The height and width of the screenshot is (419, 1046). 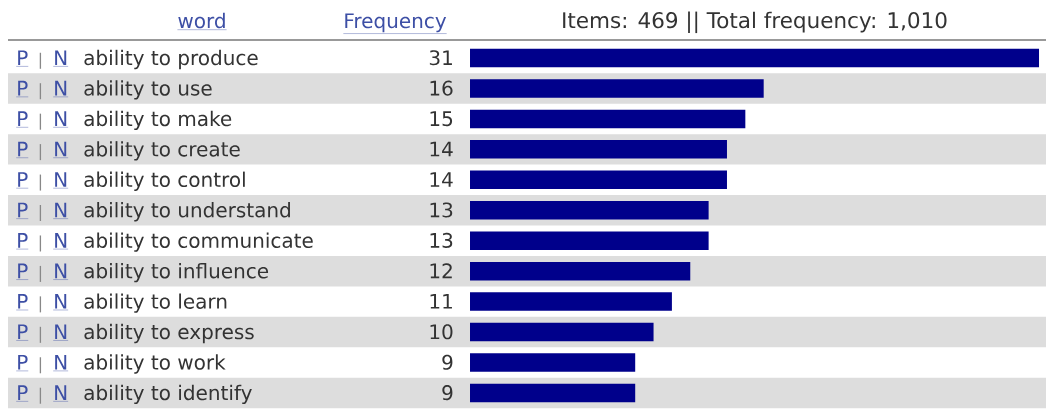 What do you see at coordinates (201, 20) in the screenshot?
I see `y-axis-title: word` at bounding box center [201, 20].